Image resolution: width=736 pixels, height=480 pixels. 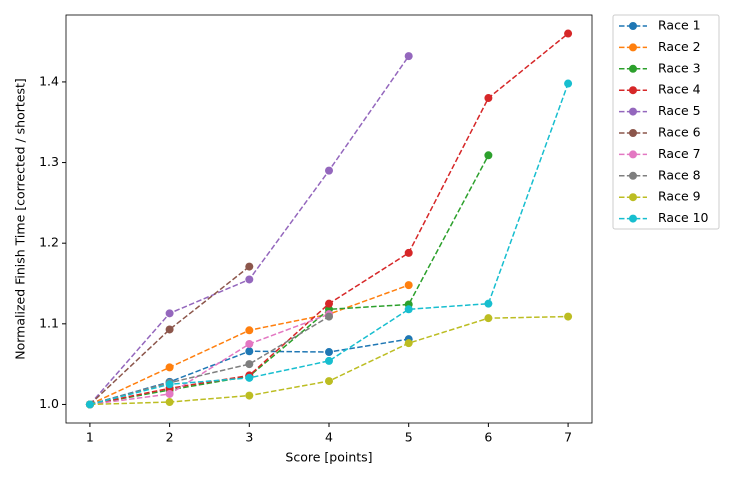 I want to click on x-axis-label: Score [points], so click(x=328, y=457).